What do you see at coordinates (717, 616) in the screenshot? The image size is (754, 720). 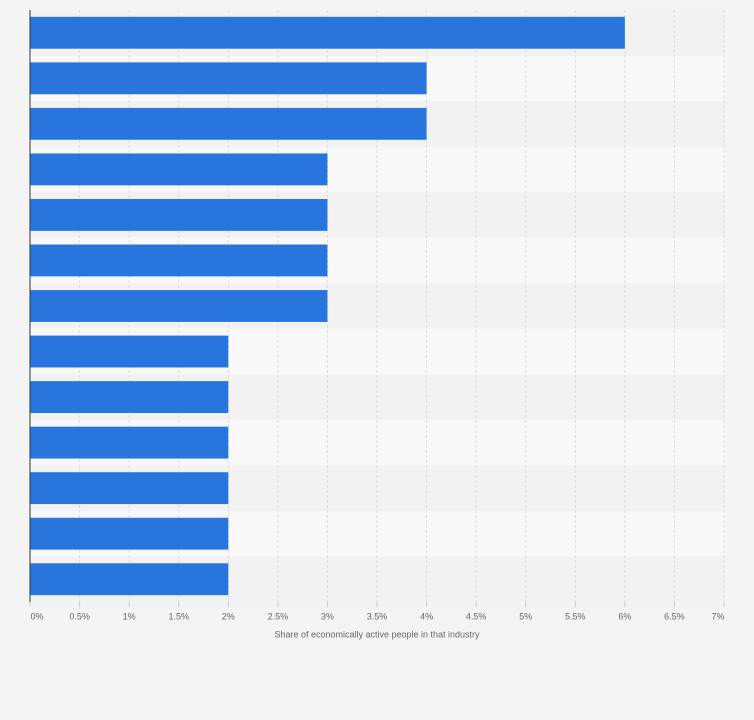 I see `x-tick-label: 7%` at bounding box center [717, 616].